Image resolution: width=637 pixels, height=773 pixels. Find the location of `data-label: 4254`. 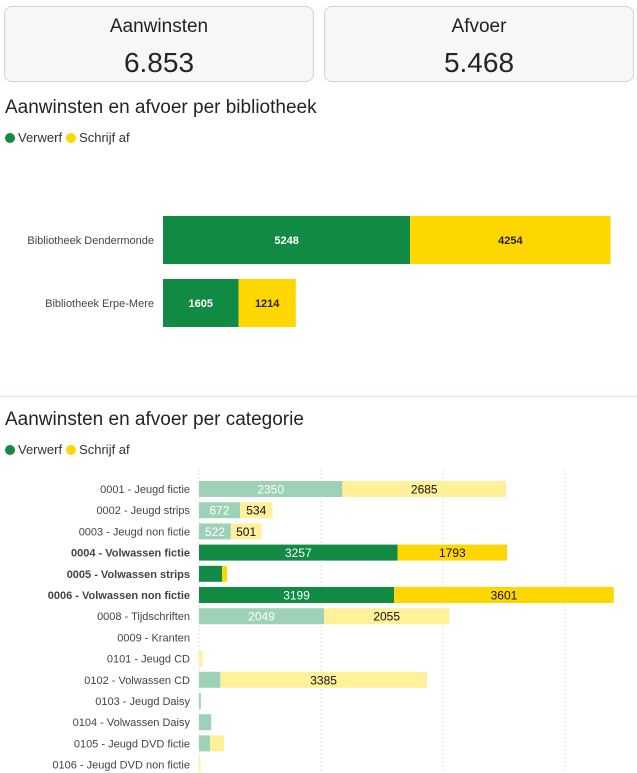

data-label: 4254 is located at coordinates (510, 241).